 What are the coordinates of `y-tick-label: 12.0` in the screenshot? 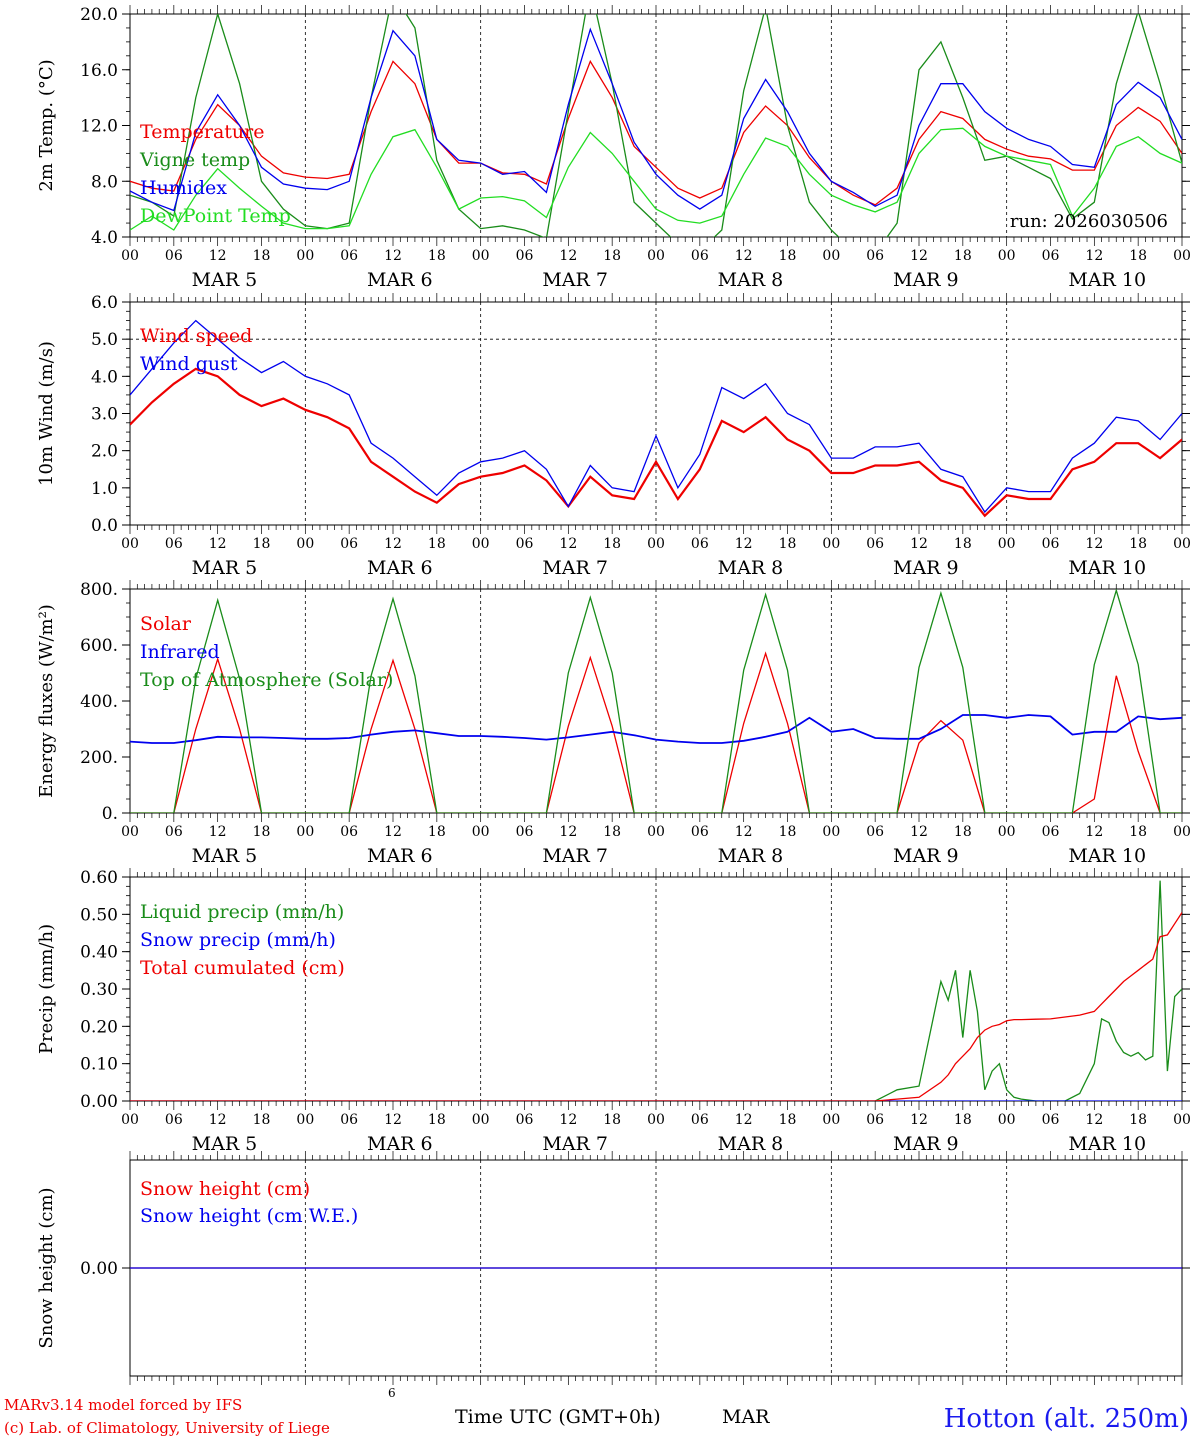 It's located at (99, 127).